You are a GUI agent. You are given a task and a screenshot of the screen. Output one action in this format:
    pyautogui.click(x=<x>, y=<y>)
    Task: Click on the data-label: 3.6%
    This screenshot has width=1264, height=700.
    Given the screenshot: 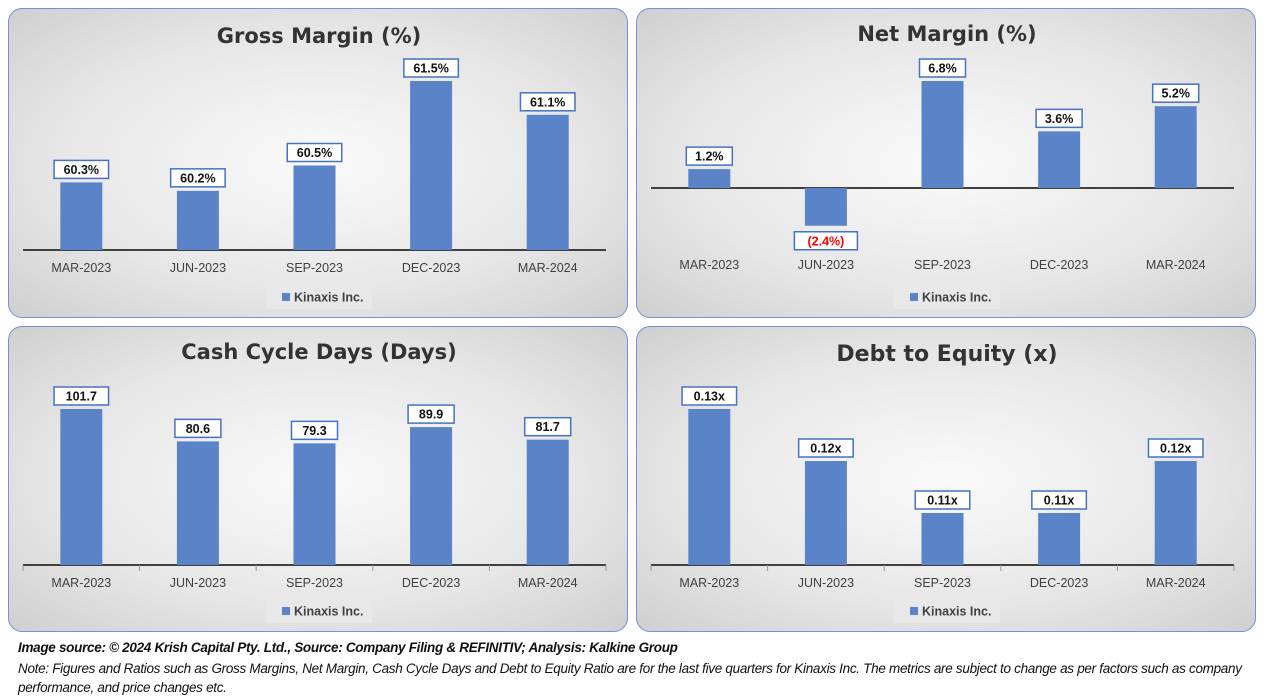 What is the action you would take?
    pyautogui.click(x=1059, y=119)
    